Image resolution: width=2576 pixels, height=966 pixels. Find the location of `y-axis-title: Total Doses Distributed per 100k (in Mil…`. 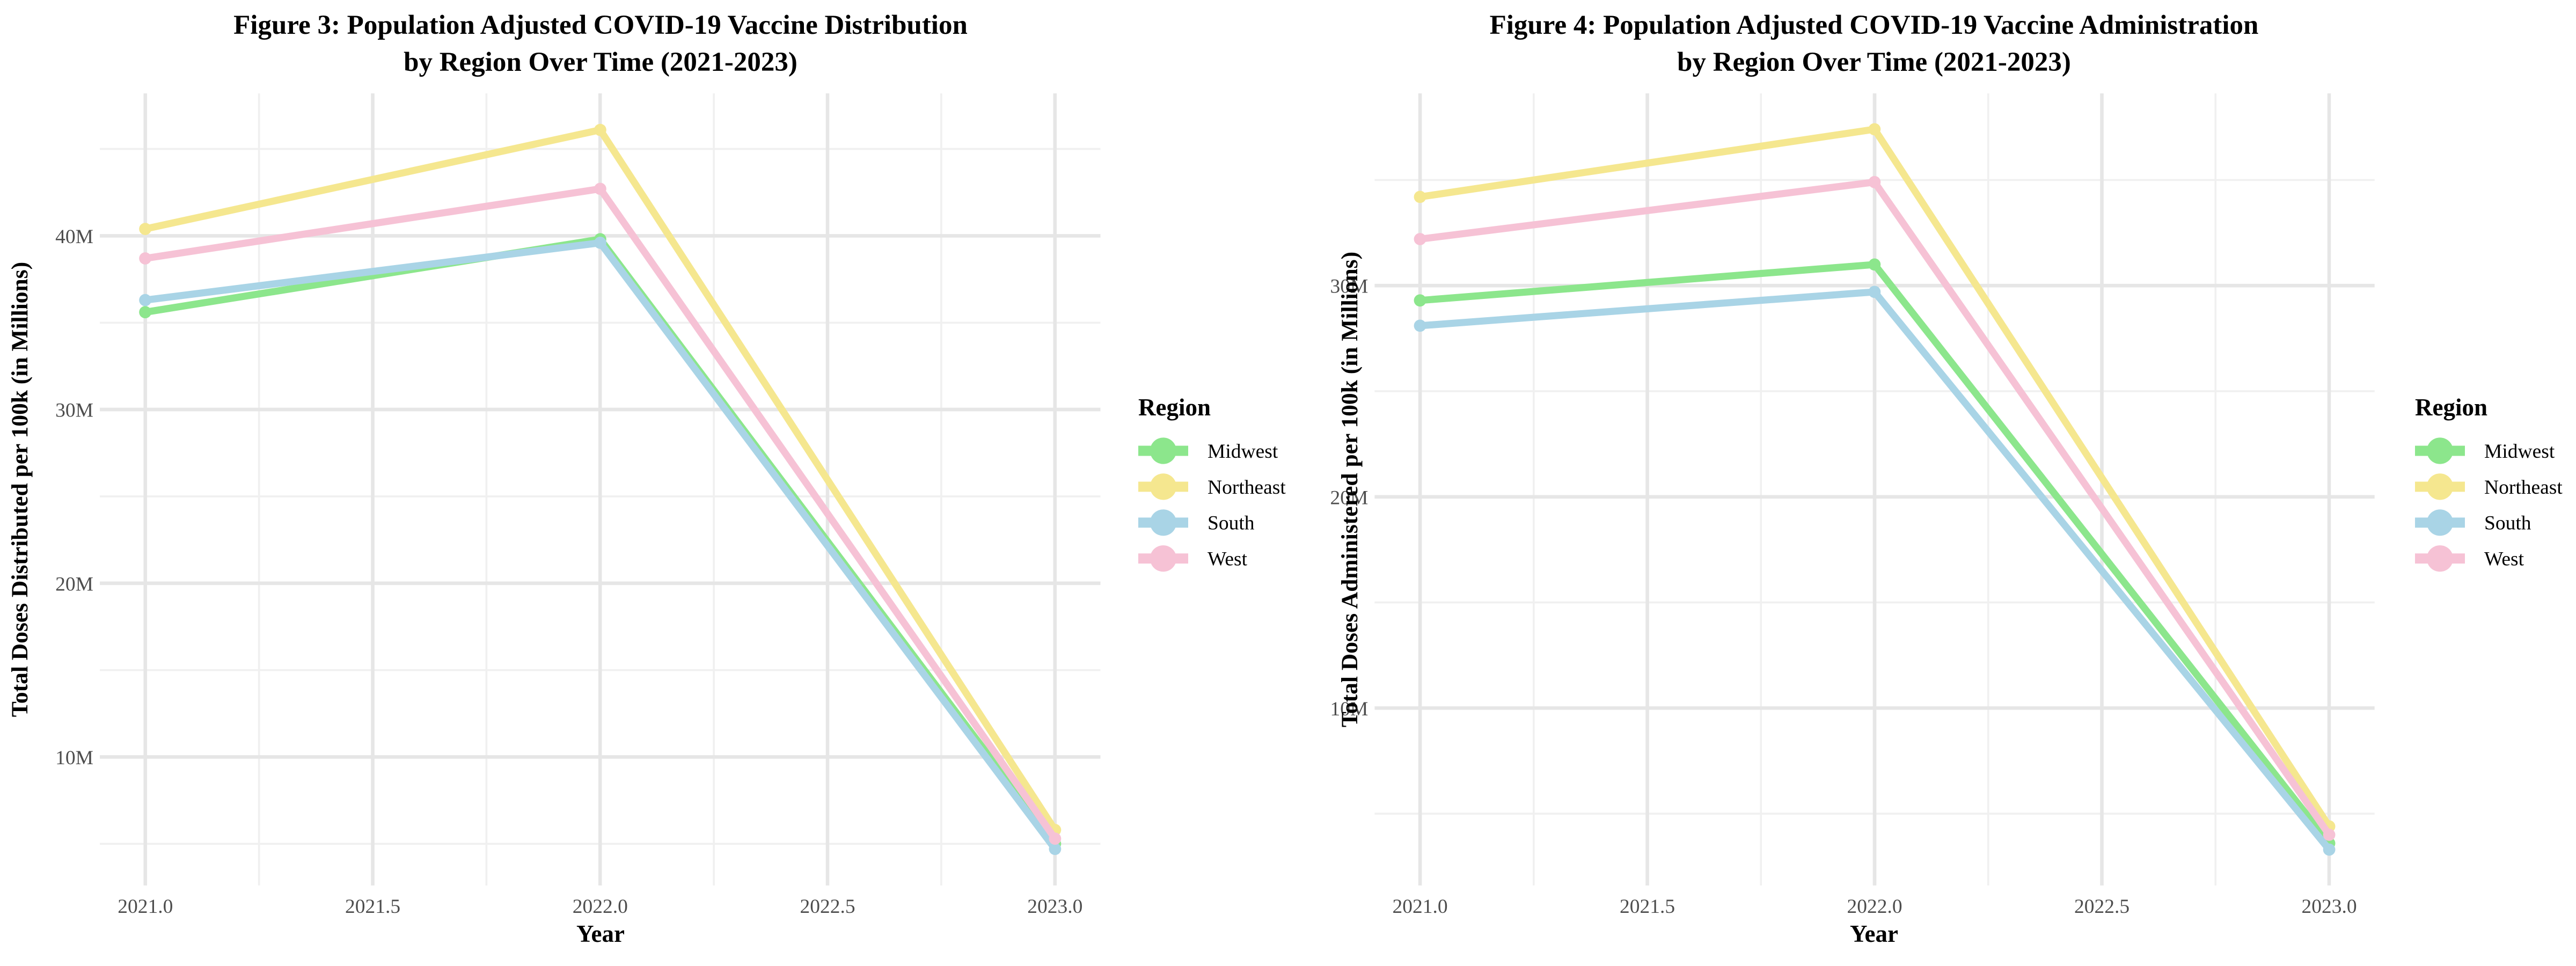

y-axis-title: Total Doses Distributed per 100k (in Mil… is located at coordinates (20, 489).